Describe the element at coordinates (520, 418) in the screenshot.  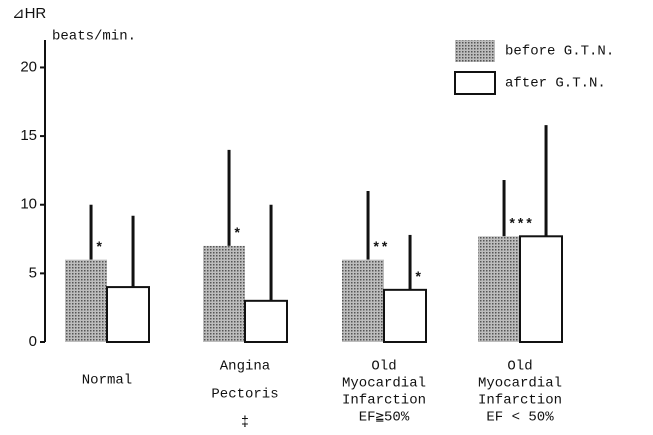
I see `x-tick-label: EF < 50%` at that location.